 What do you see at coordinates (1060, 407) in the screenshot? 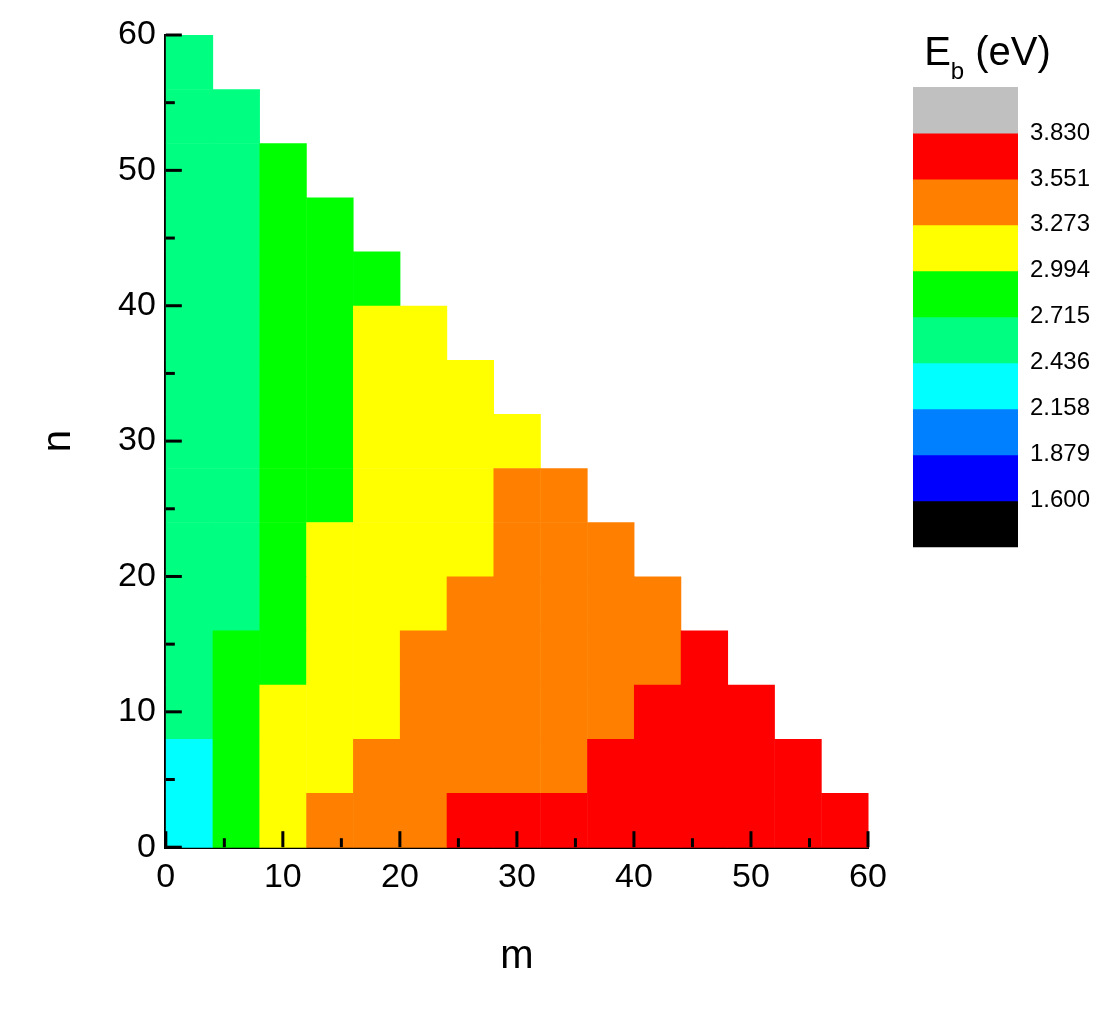
I see `color-bar-label: 2.158` at bounding box center [1060, 407].